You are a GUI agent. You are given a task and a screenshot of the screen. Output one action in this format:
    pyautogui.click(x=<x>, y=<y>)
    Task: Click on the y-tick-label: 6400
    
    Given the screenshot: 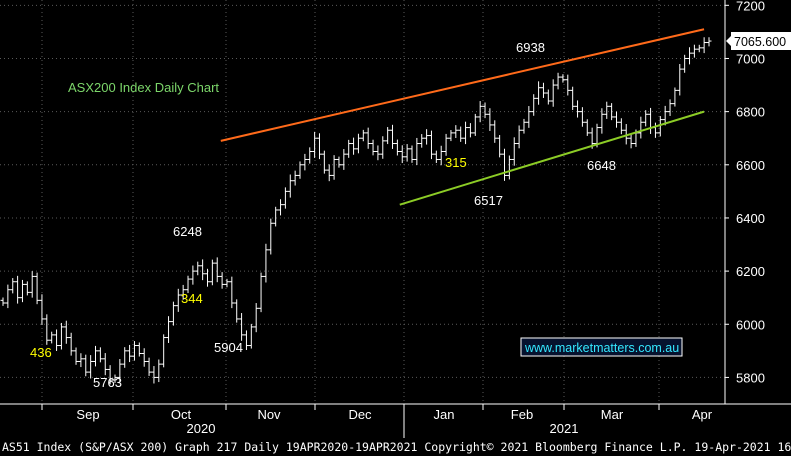 What is the action you would take?
    pyautogui.click(x=750, y=218)
    